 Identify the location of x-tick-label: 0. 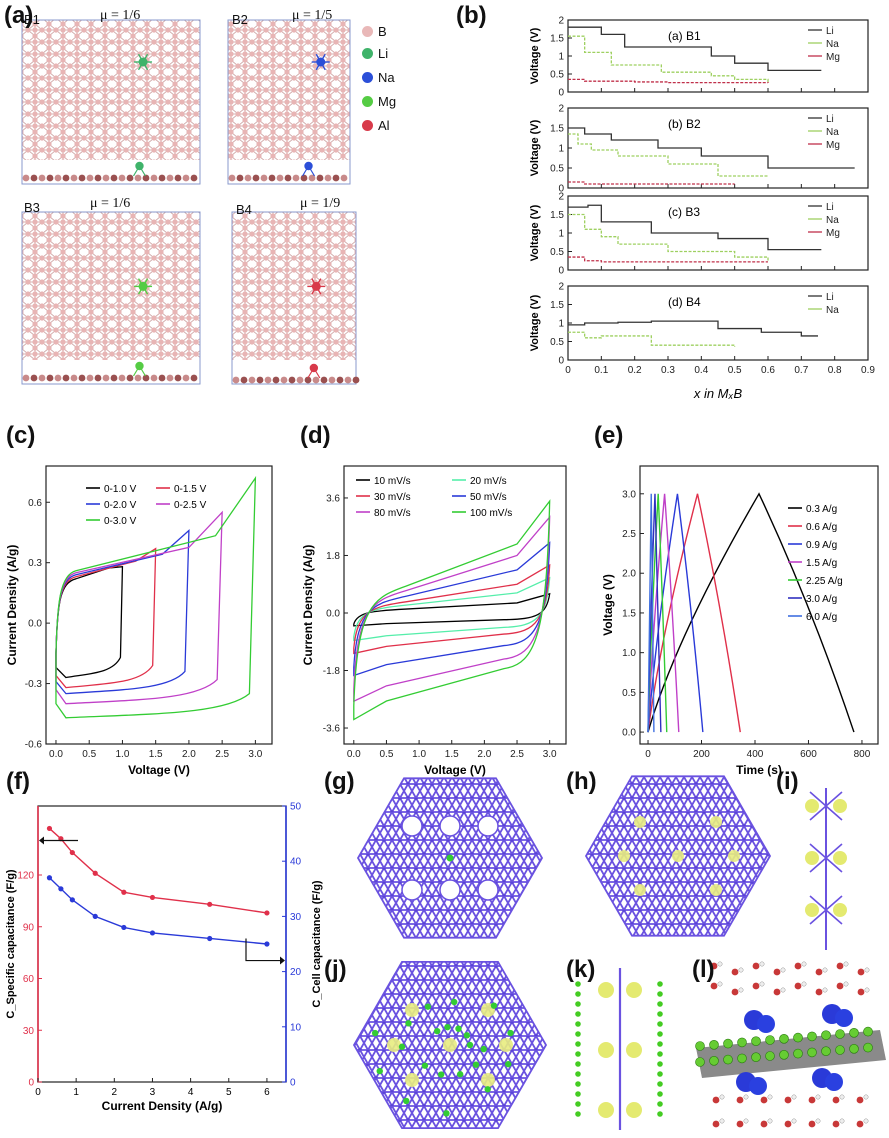
(648, 754).